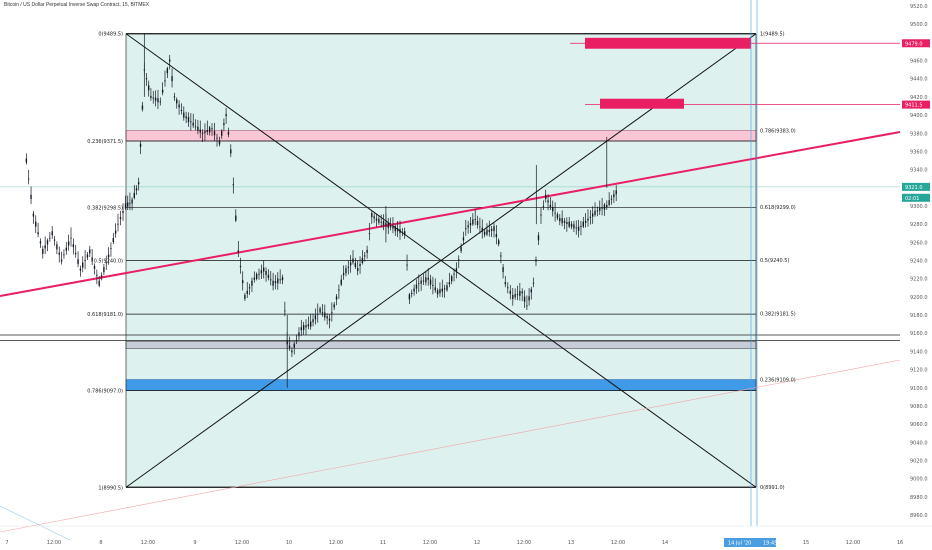  I want to click on fib-label-left: 1(8990.5), so click(110, 488).